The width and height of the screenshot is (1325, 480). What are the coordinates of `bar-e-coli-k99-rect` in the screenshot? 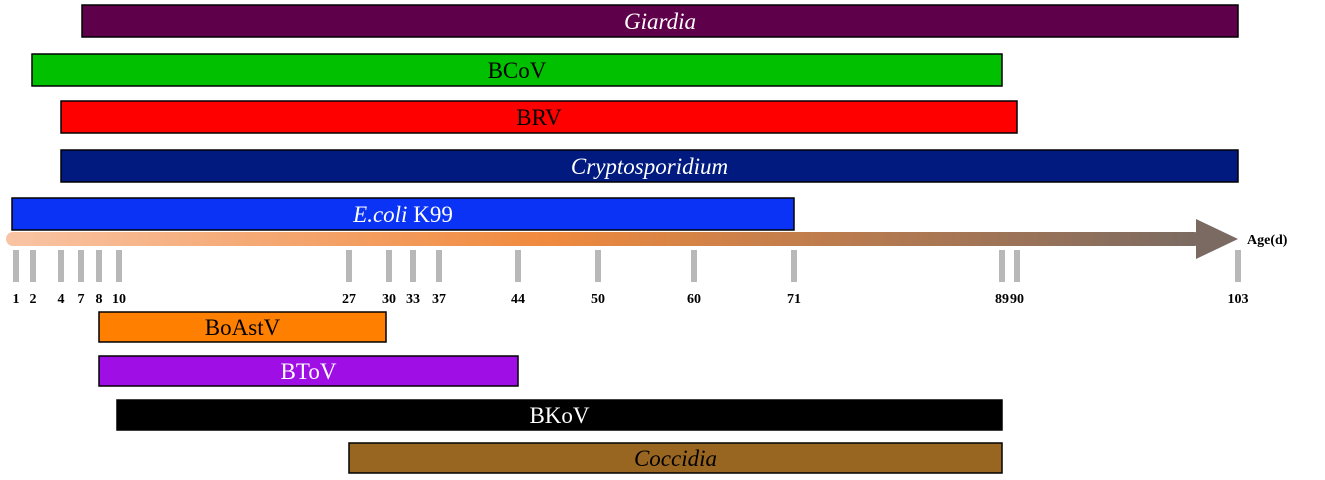 It's located at (403, 214).